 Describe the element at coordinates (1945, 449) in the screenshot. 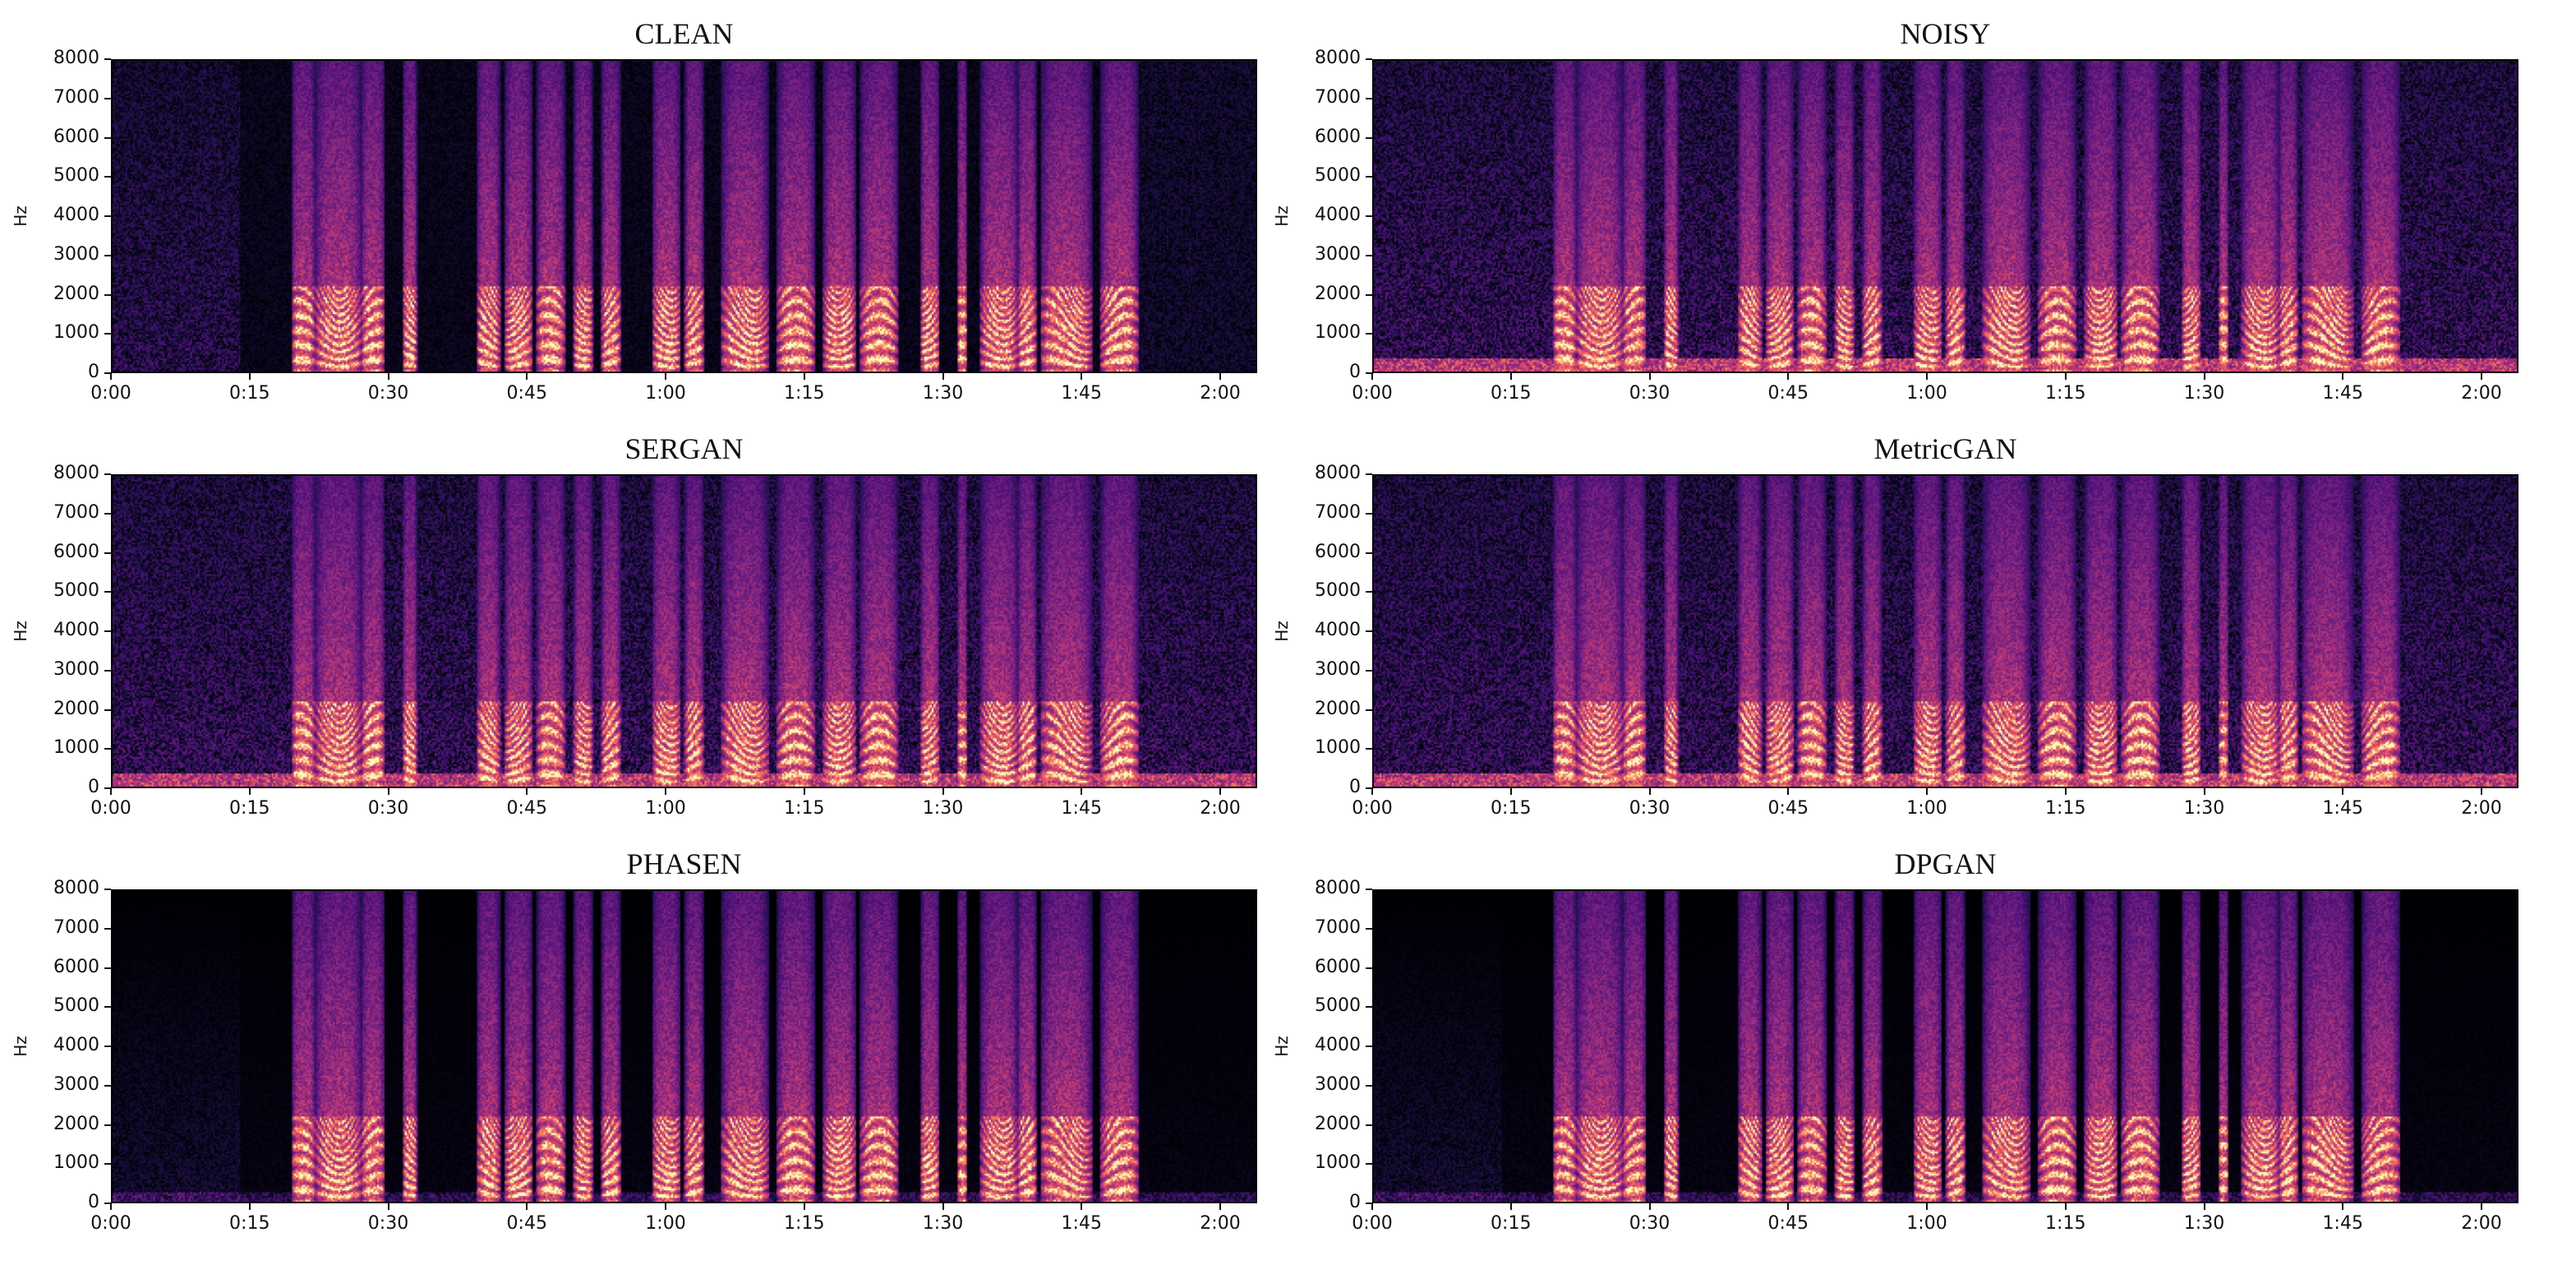

I see `panel-title: MetricGAN` at that location.